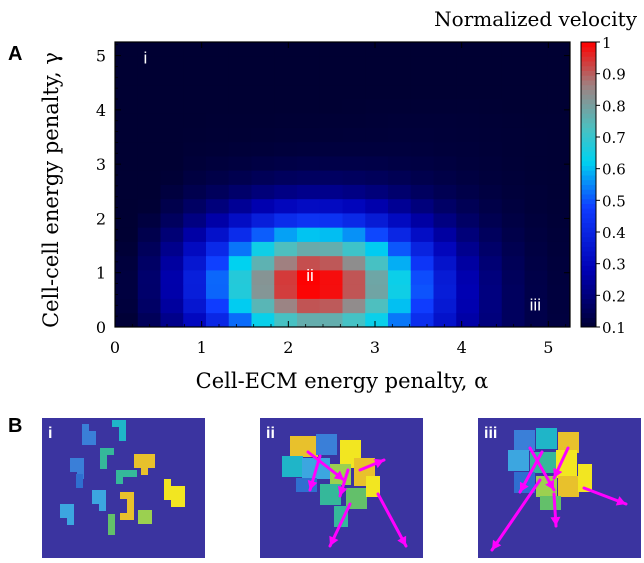  Describe the element at coordinates (270, 433) in the screenshot. I see `snapshot-label: ii` at that location.